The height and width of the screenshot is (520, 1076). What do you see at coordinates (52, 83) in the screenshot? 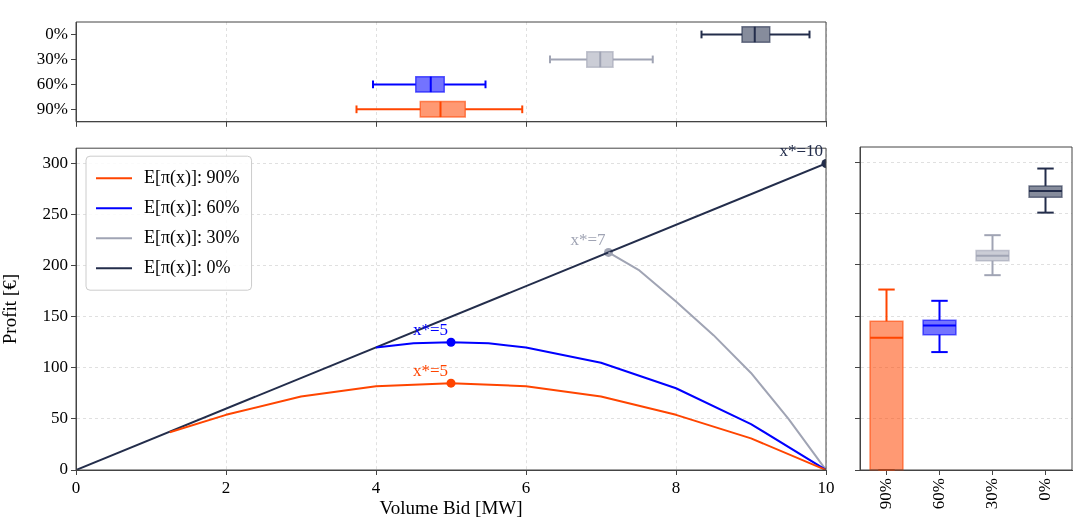
I see `y-tick-label: 60%` at bounding box center [52, 83].